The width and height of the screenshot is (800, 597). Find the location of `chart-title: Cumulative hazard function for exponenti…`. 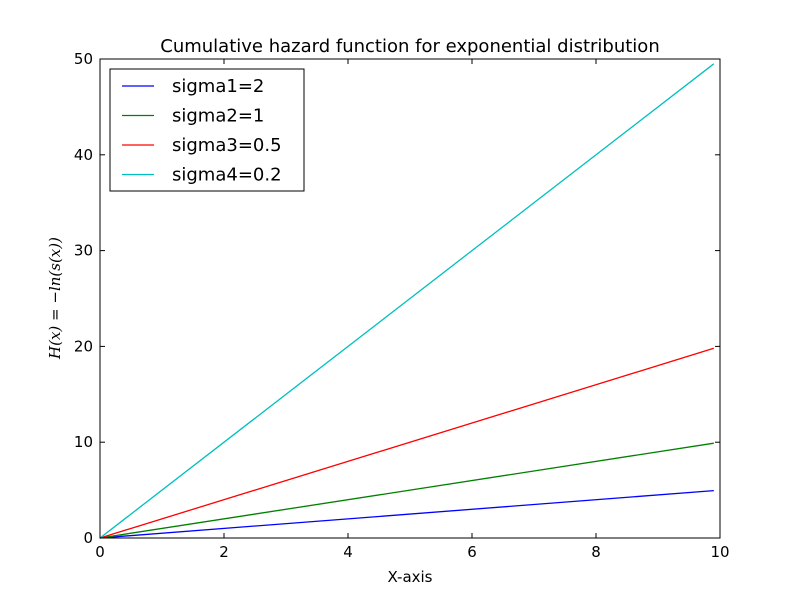

chart-title: Cumulative hazard function for exponenti… is located at coordinates (409, 46).